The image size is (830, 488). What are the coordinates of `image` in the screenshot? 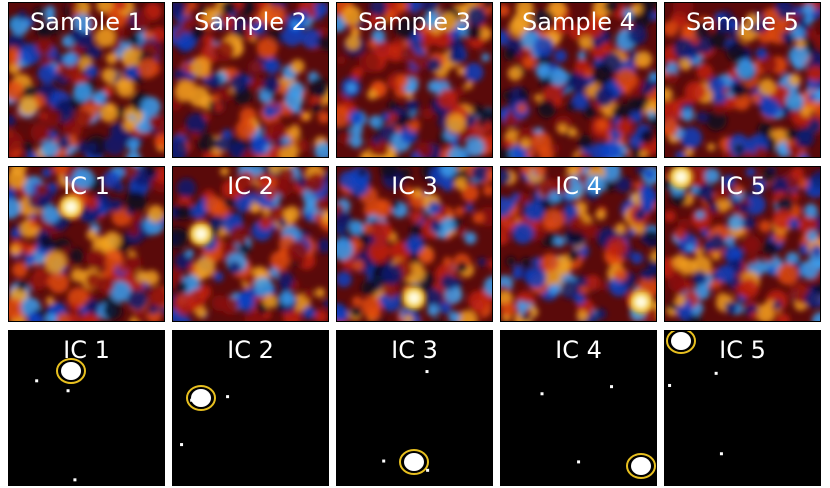 It's located at (414, 244).